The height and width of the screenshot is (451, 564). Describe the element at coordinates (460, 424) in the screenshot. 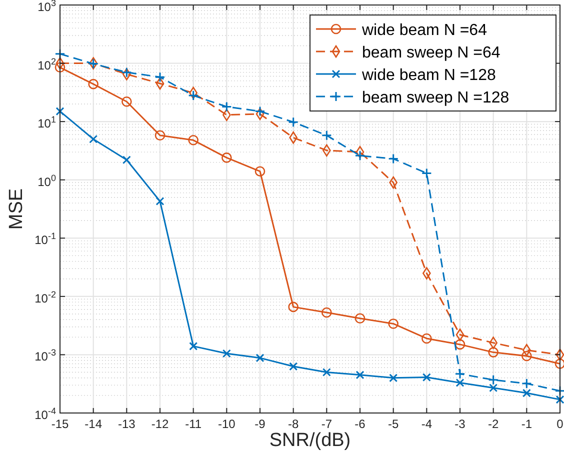

I see `x-tick-label: -3` at that location.